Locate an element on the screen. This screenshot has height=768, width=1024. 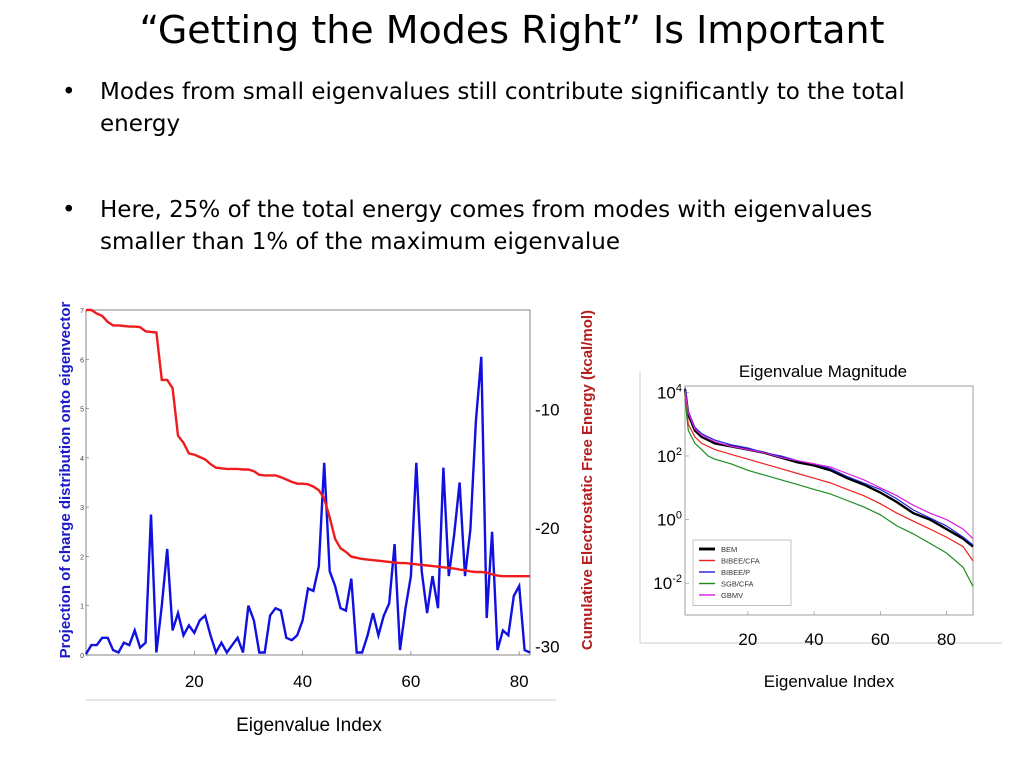
left-y-tick-label: 5 is located at coordinates (82, 410).